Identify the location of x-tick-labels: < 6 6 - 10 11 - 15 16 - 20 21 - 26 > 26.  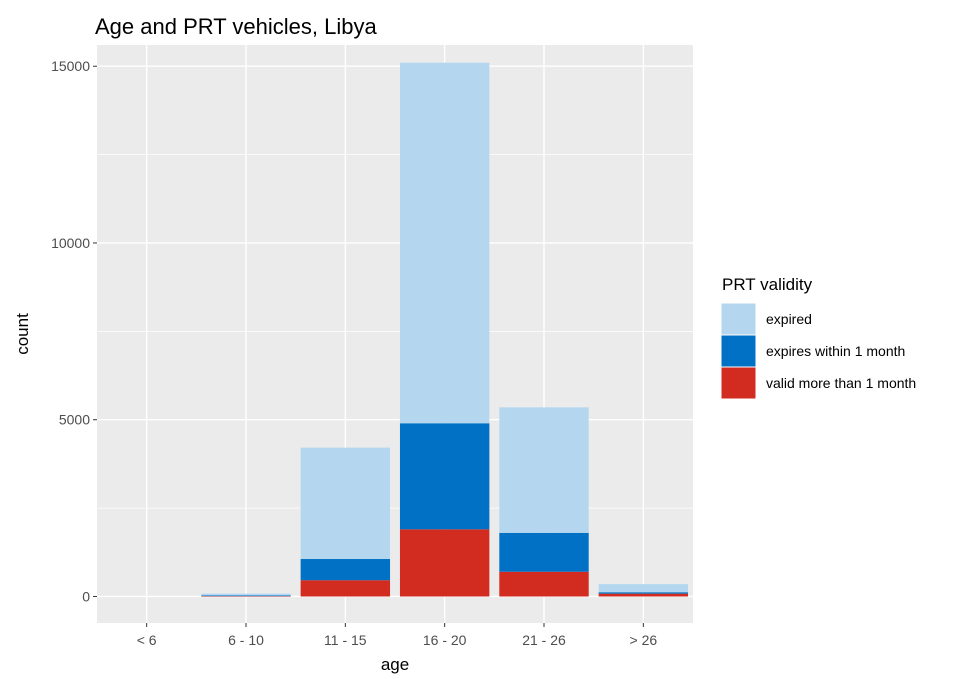
(397, 635).